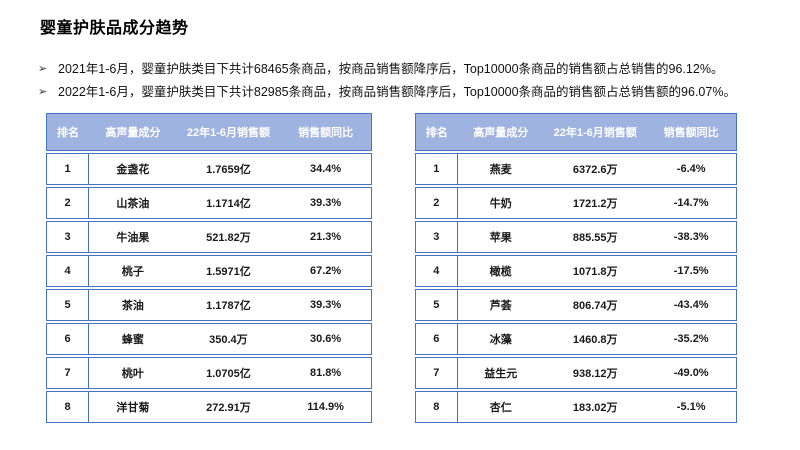 The width and height of the screenshot is (800, 450). I want to click on table-row: 3 牛油果 521.82万 21.3%, so click(209, 237).